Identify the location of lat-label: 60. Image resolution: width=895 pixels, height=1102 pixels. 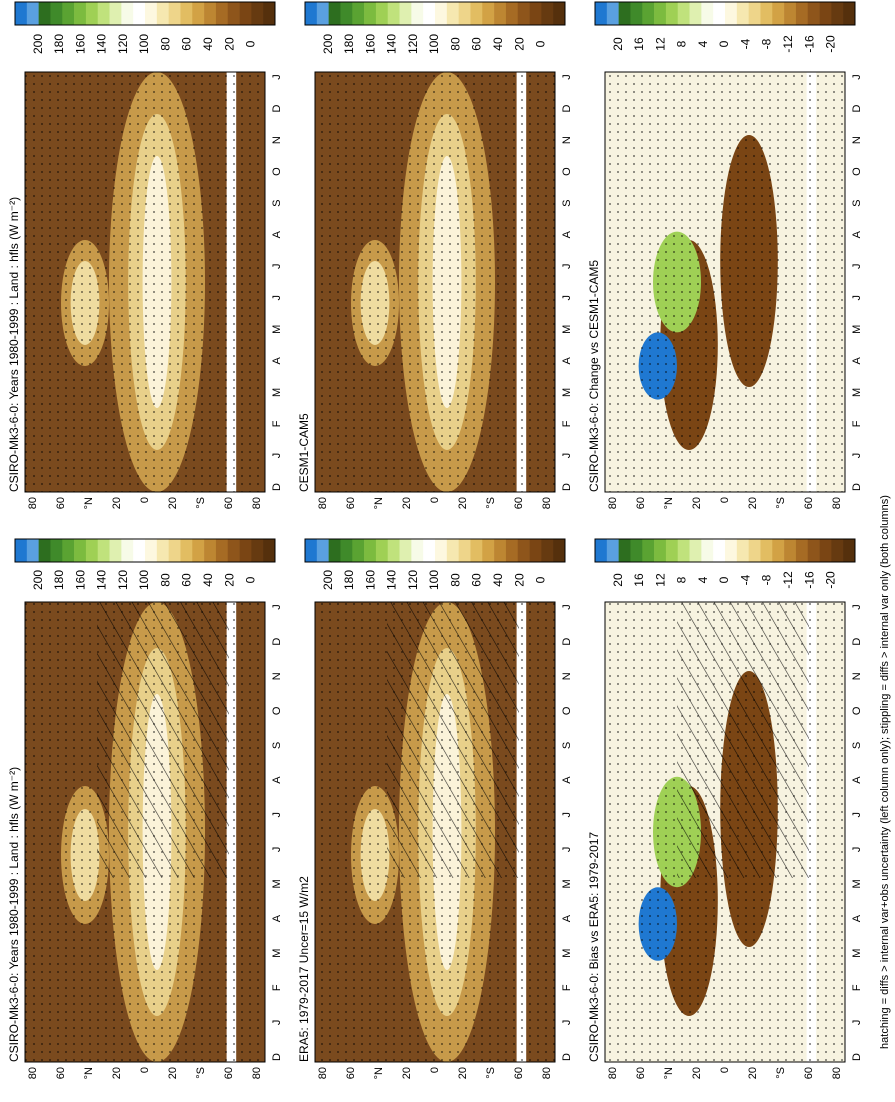
(351, 1073).